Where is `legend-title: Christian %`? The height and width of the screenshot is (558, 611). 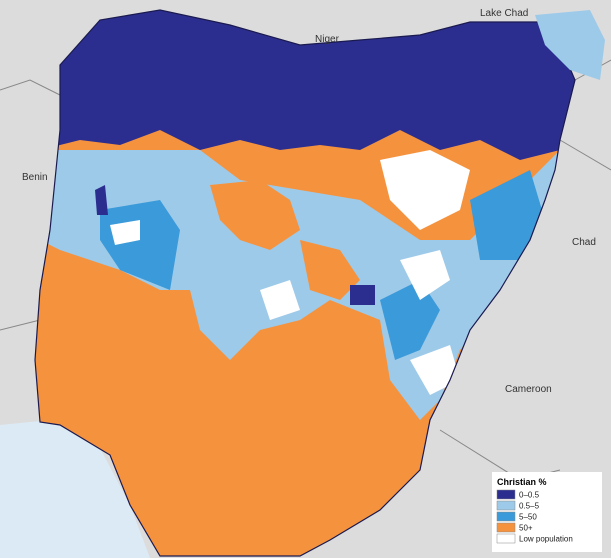
legend-title: Christian % is located at coordinates (522, 482).